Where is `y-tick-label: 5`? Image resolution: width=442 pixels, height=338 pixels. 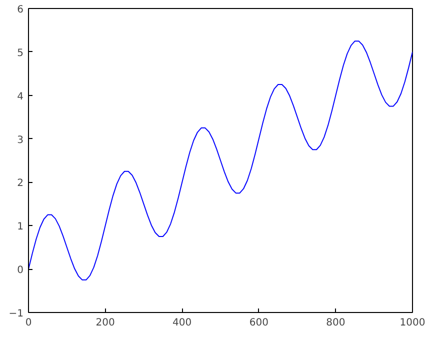
y-tick-label: 5 is located at coordinates (20, 53).